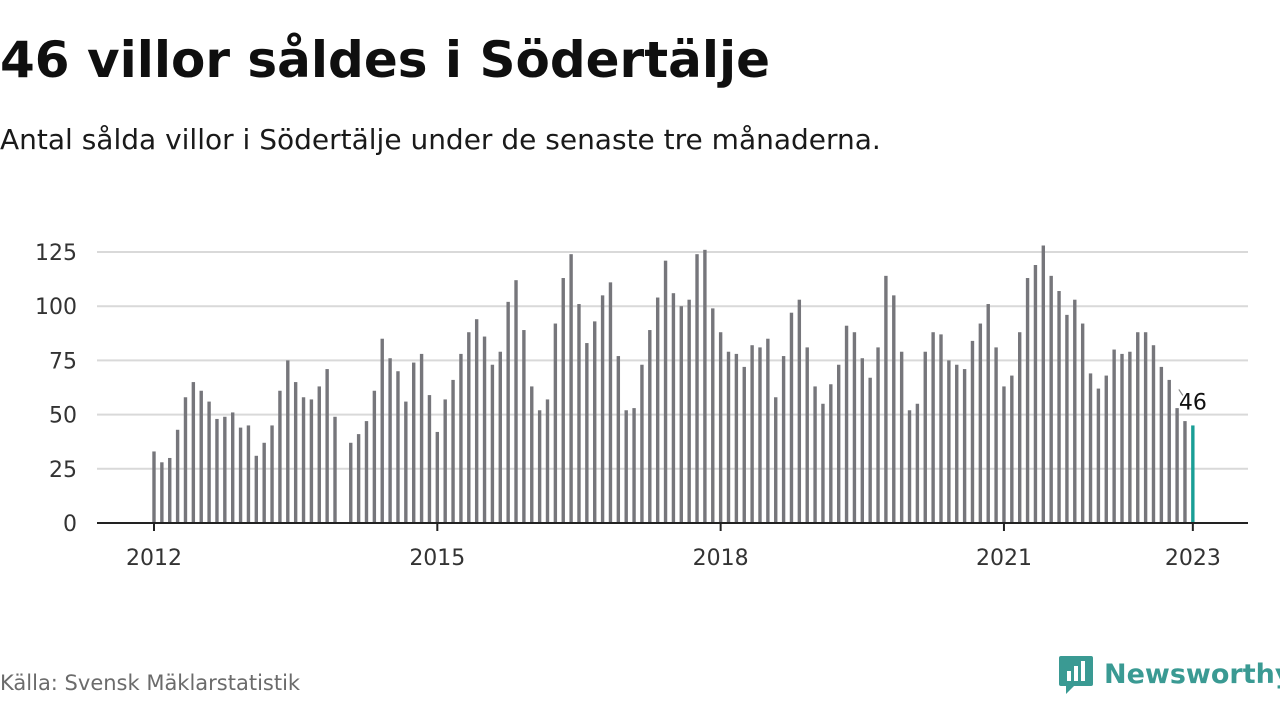 This screenshot has height=720, width=1280. Describe the element at coordinates (1004, 558) in the screenshot. I see `x-tick-label: 2021` at that location.